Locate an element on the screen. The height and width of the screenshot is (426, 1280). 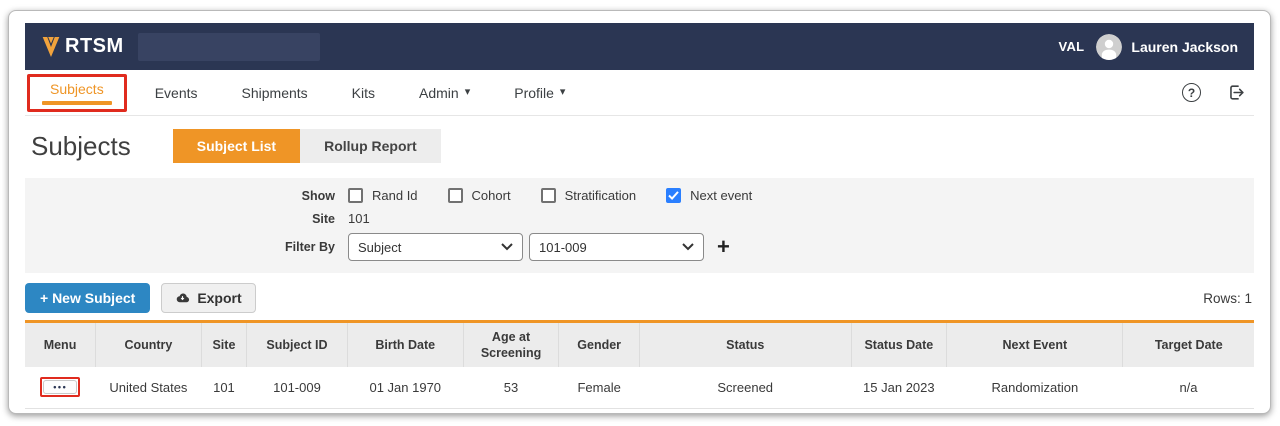
checkbox-cohort: Cohort is located at coordinates (479, 195).